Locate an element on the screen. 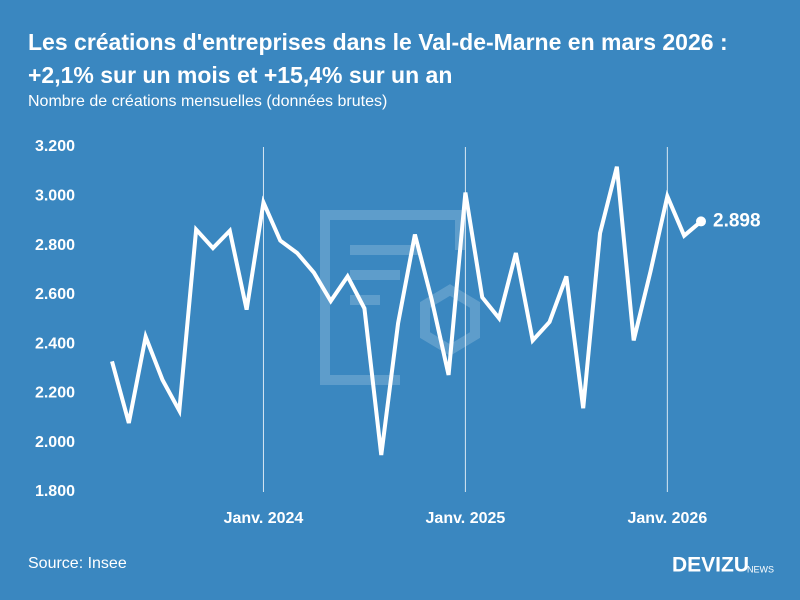 This screenshot has height=600, width=800. brand: DEVIZU is located at coordinates (710, 565).